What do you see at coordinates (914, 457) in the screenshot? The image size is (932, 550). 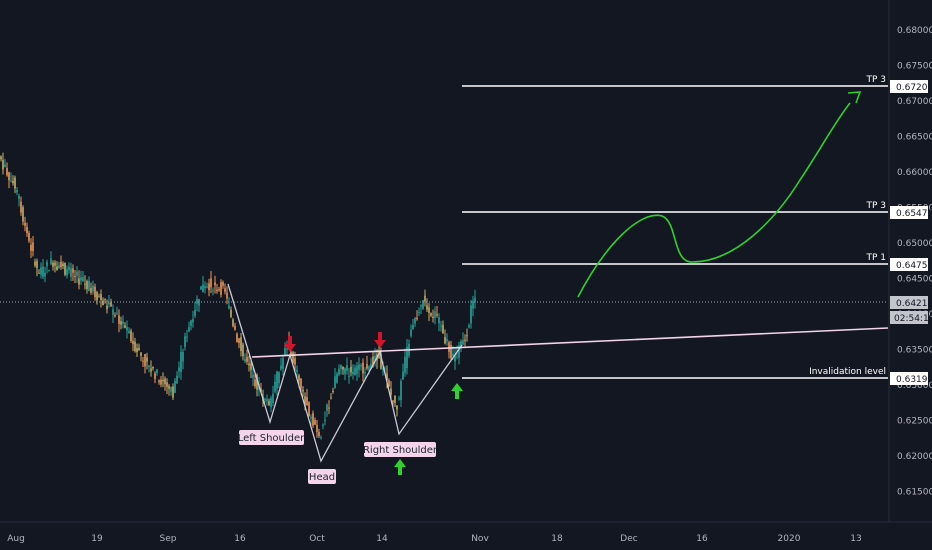 I see `price-tick-label: 0.62000` at bounding box center [914, 457].